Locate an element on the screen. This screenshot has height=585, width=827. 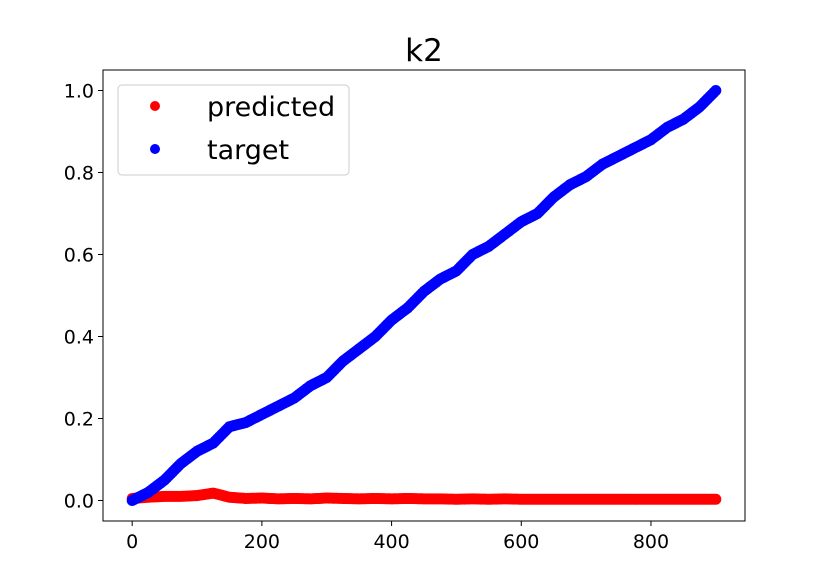
legend-box is located at coordinates (233, 130).